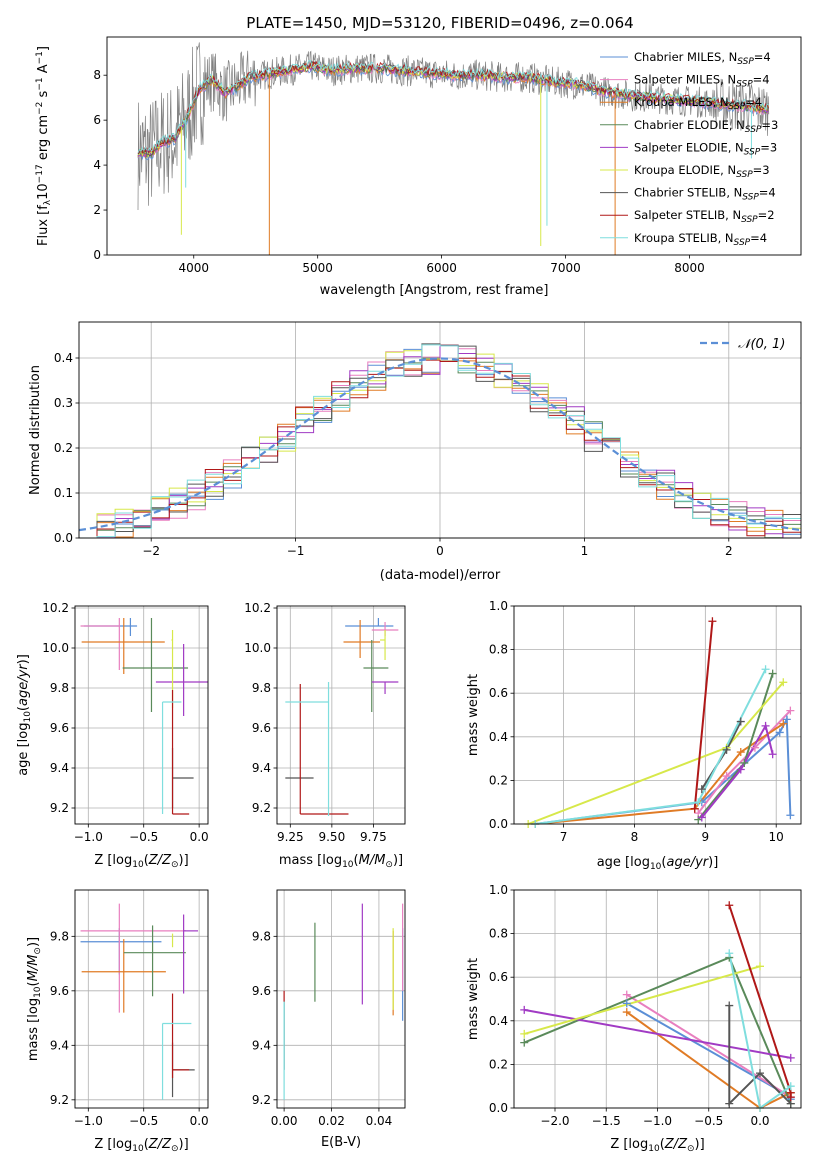  What do you see at coordinates (658, 863) in the screenshot?
I see `axis-label-x: age [log10(age/yr)]` at bounding box center [658, 863].